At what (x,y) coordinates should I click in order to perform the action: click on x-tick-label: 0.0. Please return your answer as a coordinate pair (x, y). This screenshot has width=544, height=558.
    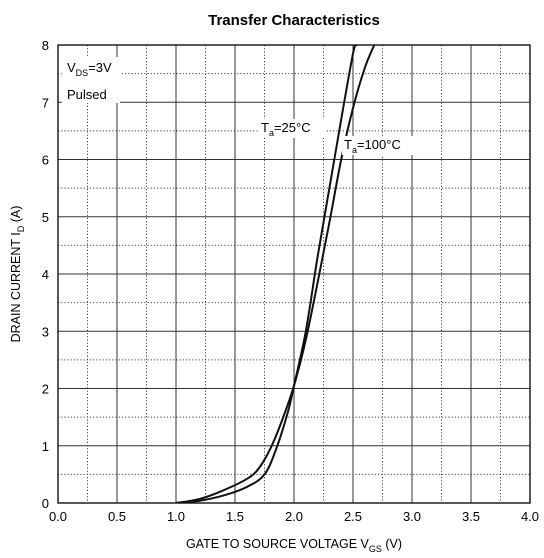
    Looking at the image, I should click on (58, 516).